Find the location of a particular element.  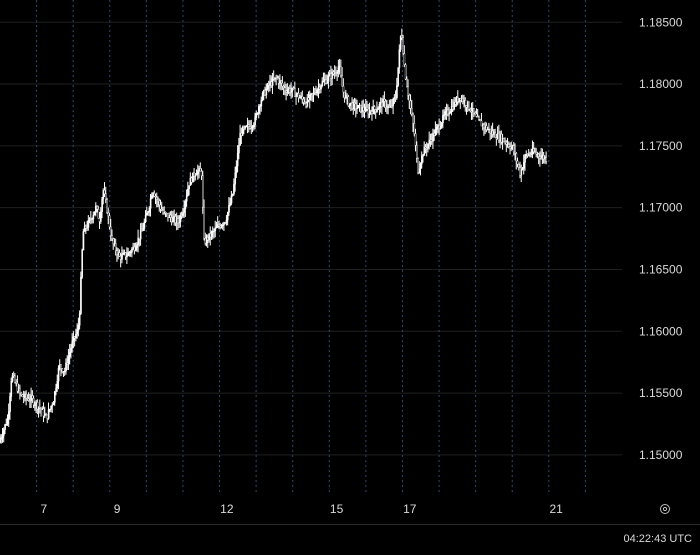

status-bar: 04:22:43 UTC is located at coordinates (350, 539).